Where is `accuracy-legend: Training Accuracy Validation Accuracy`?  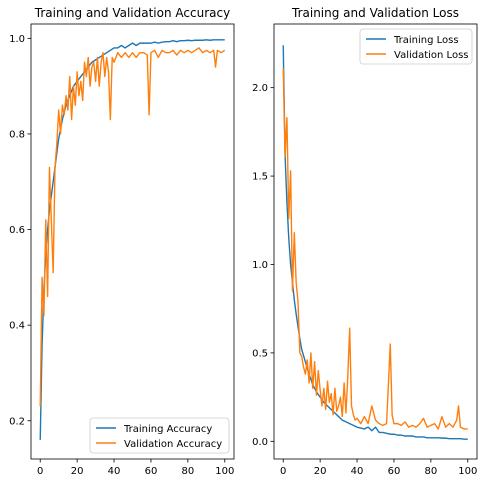 accuracy-legend: Training Accuracy Validation Accuracy is located at coordinates (159, 435).